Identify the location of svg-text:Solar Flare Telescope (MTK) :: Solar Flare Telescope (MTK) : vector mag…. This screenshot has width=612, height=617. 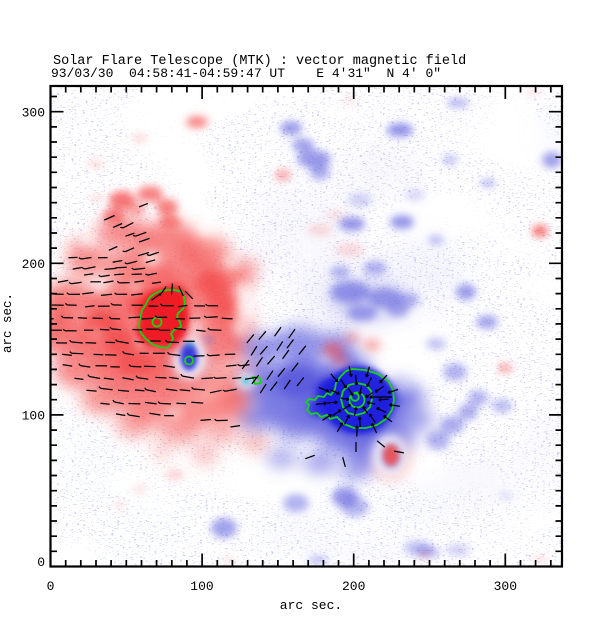
(259, 61).